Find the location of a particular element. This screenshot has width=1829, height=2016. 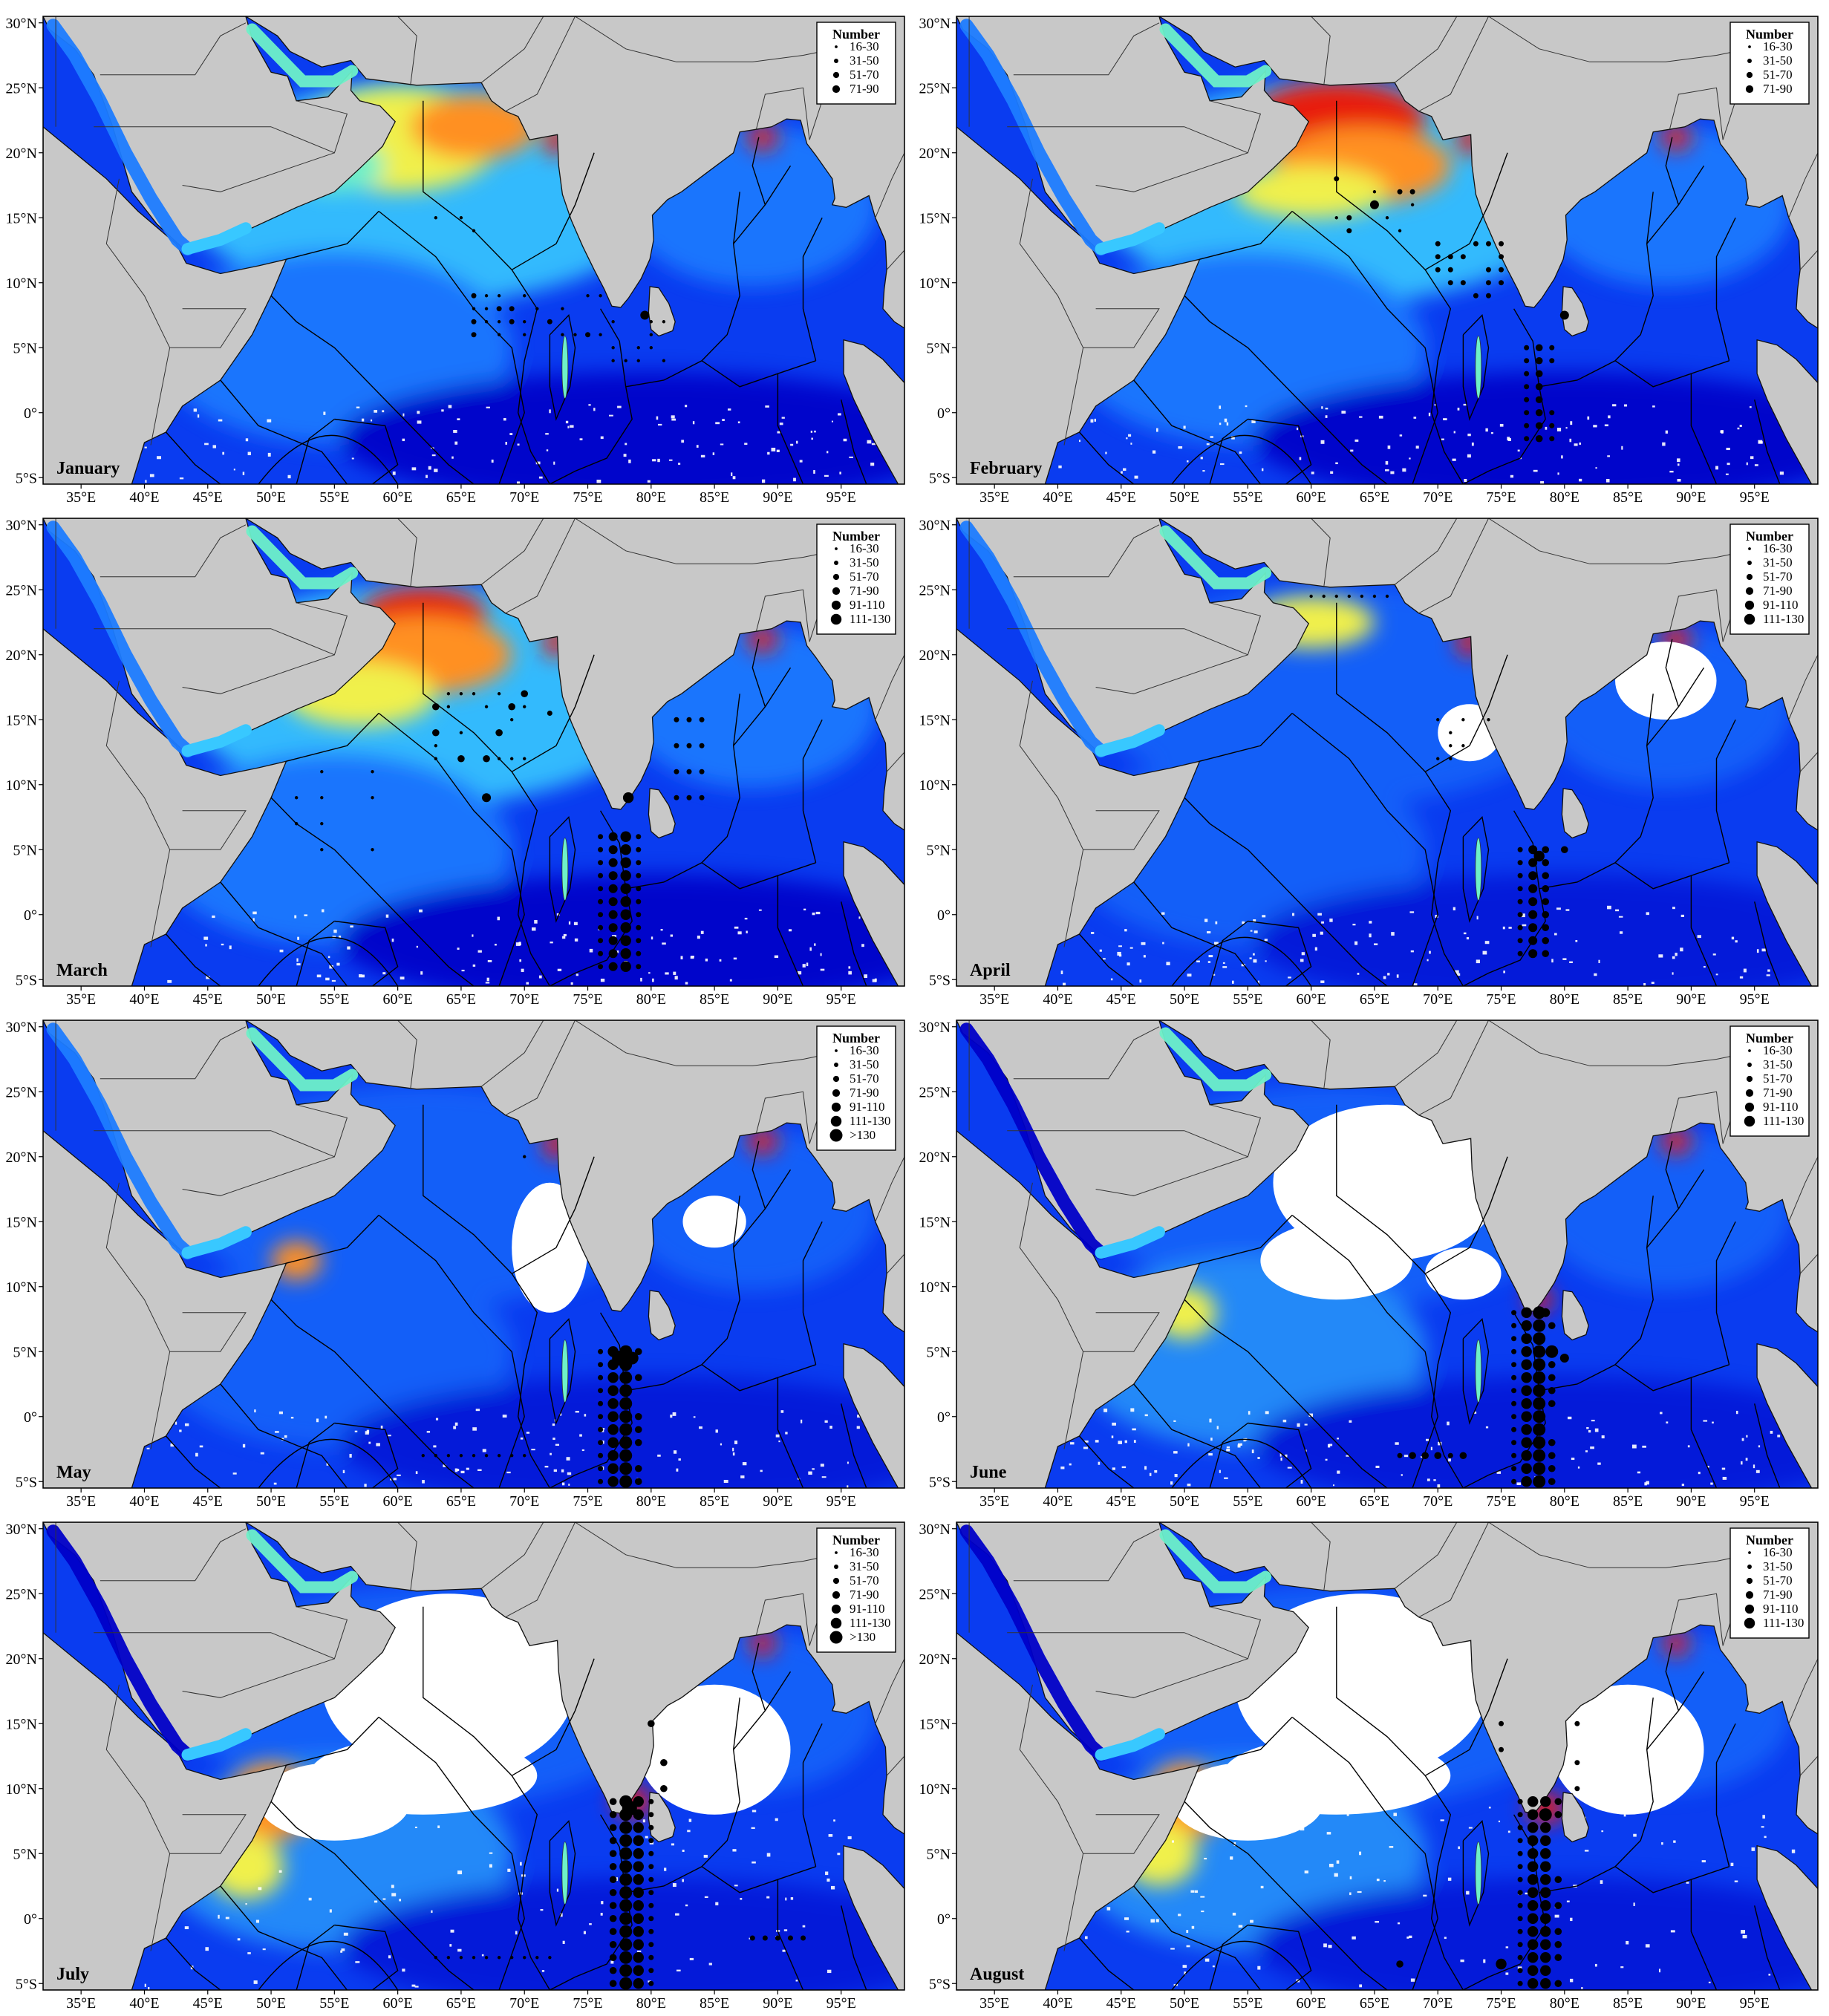

legend-entry: 16-30 is located at coordinates (1778, 1050).